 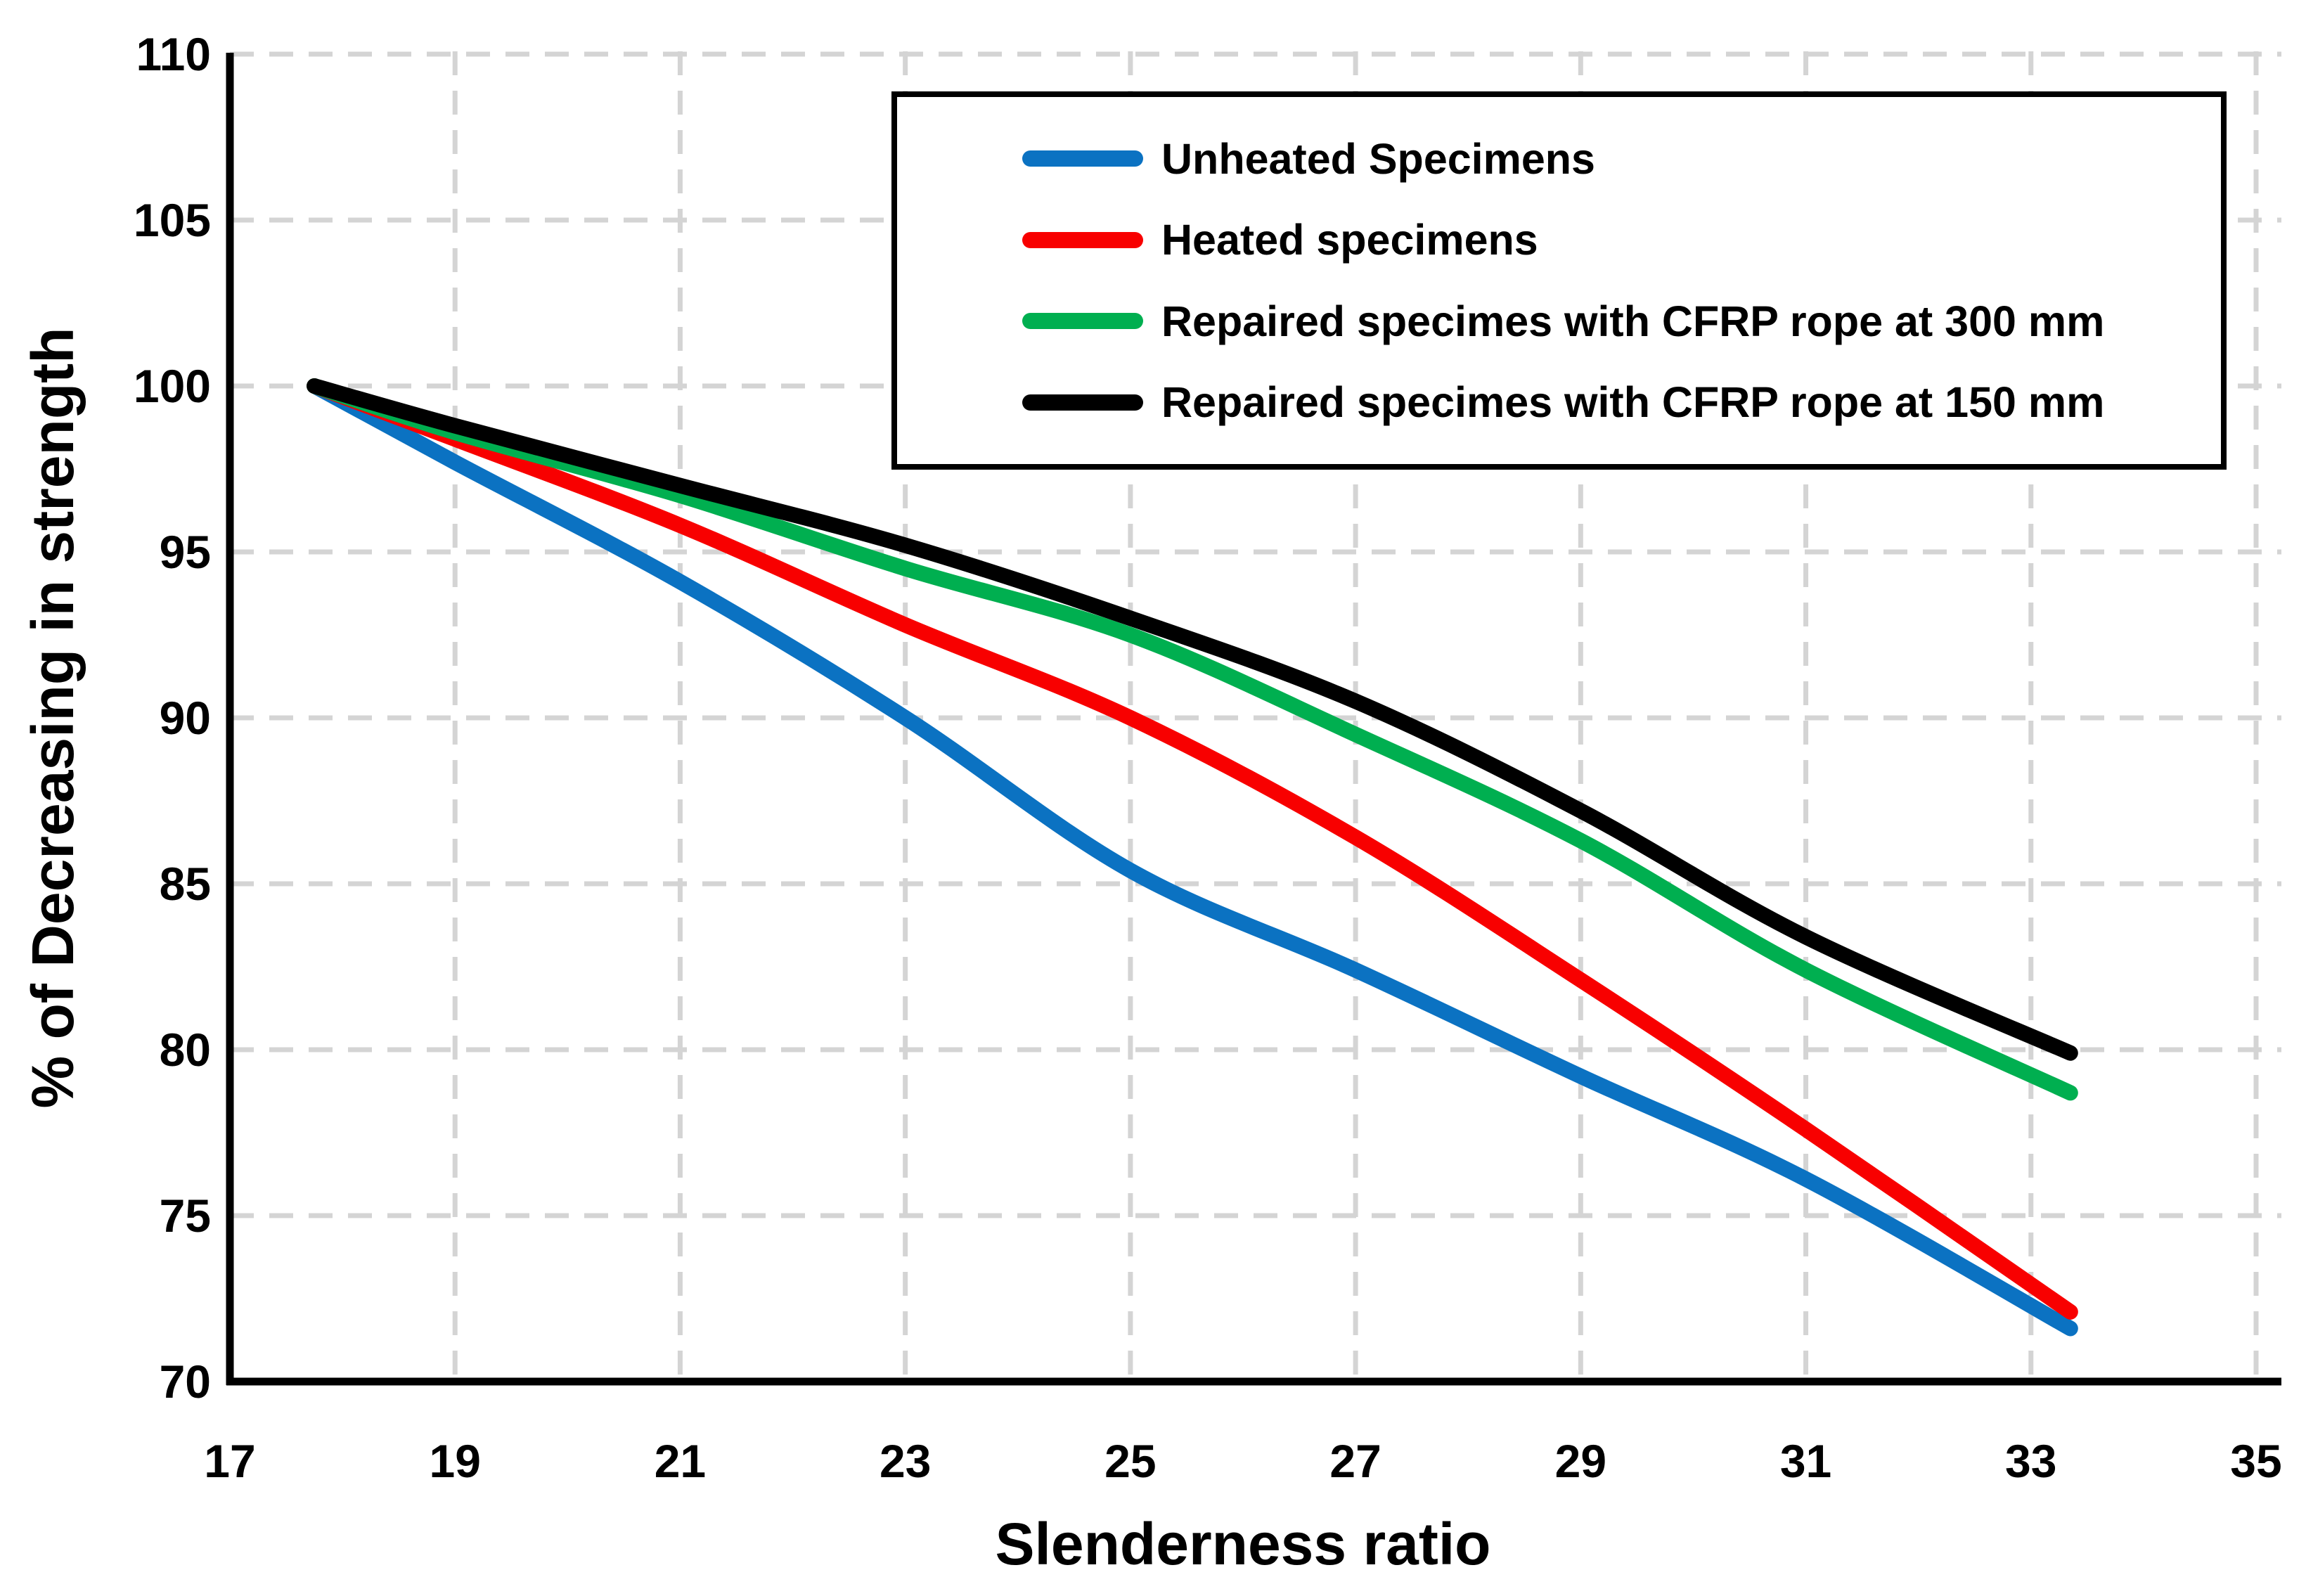 I want to click on y-tick-label-90: 90, so click(x=185, y=718).